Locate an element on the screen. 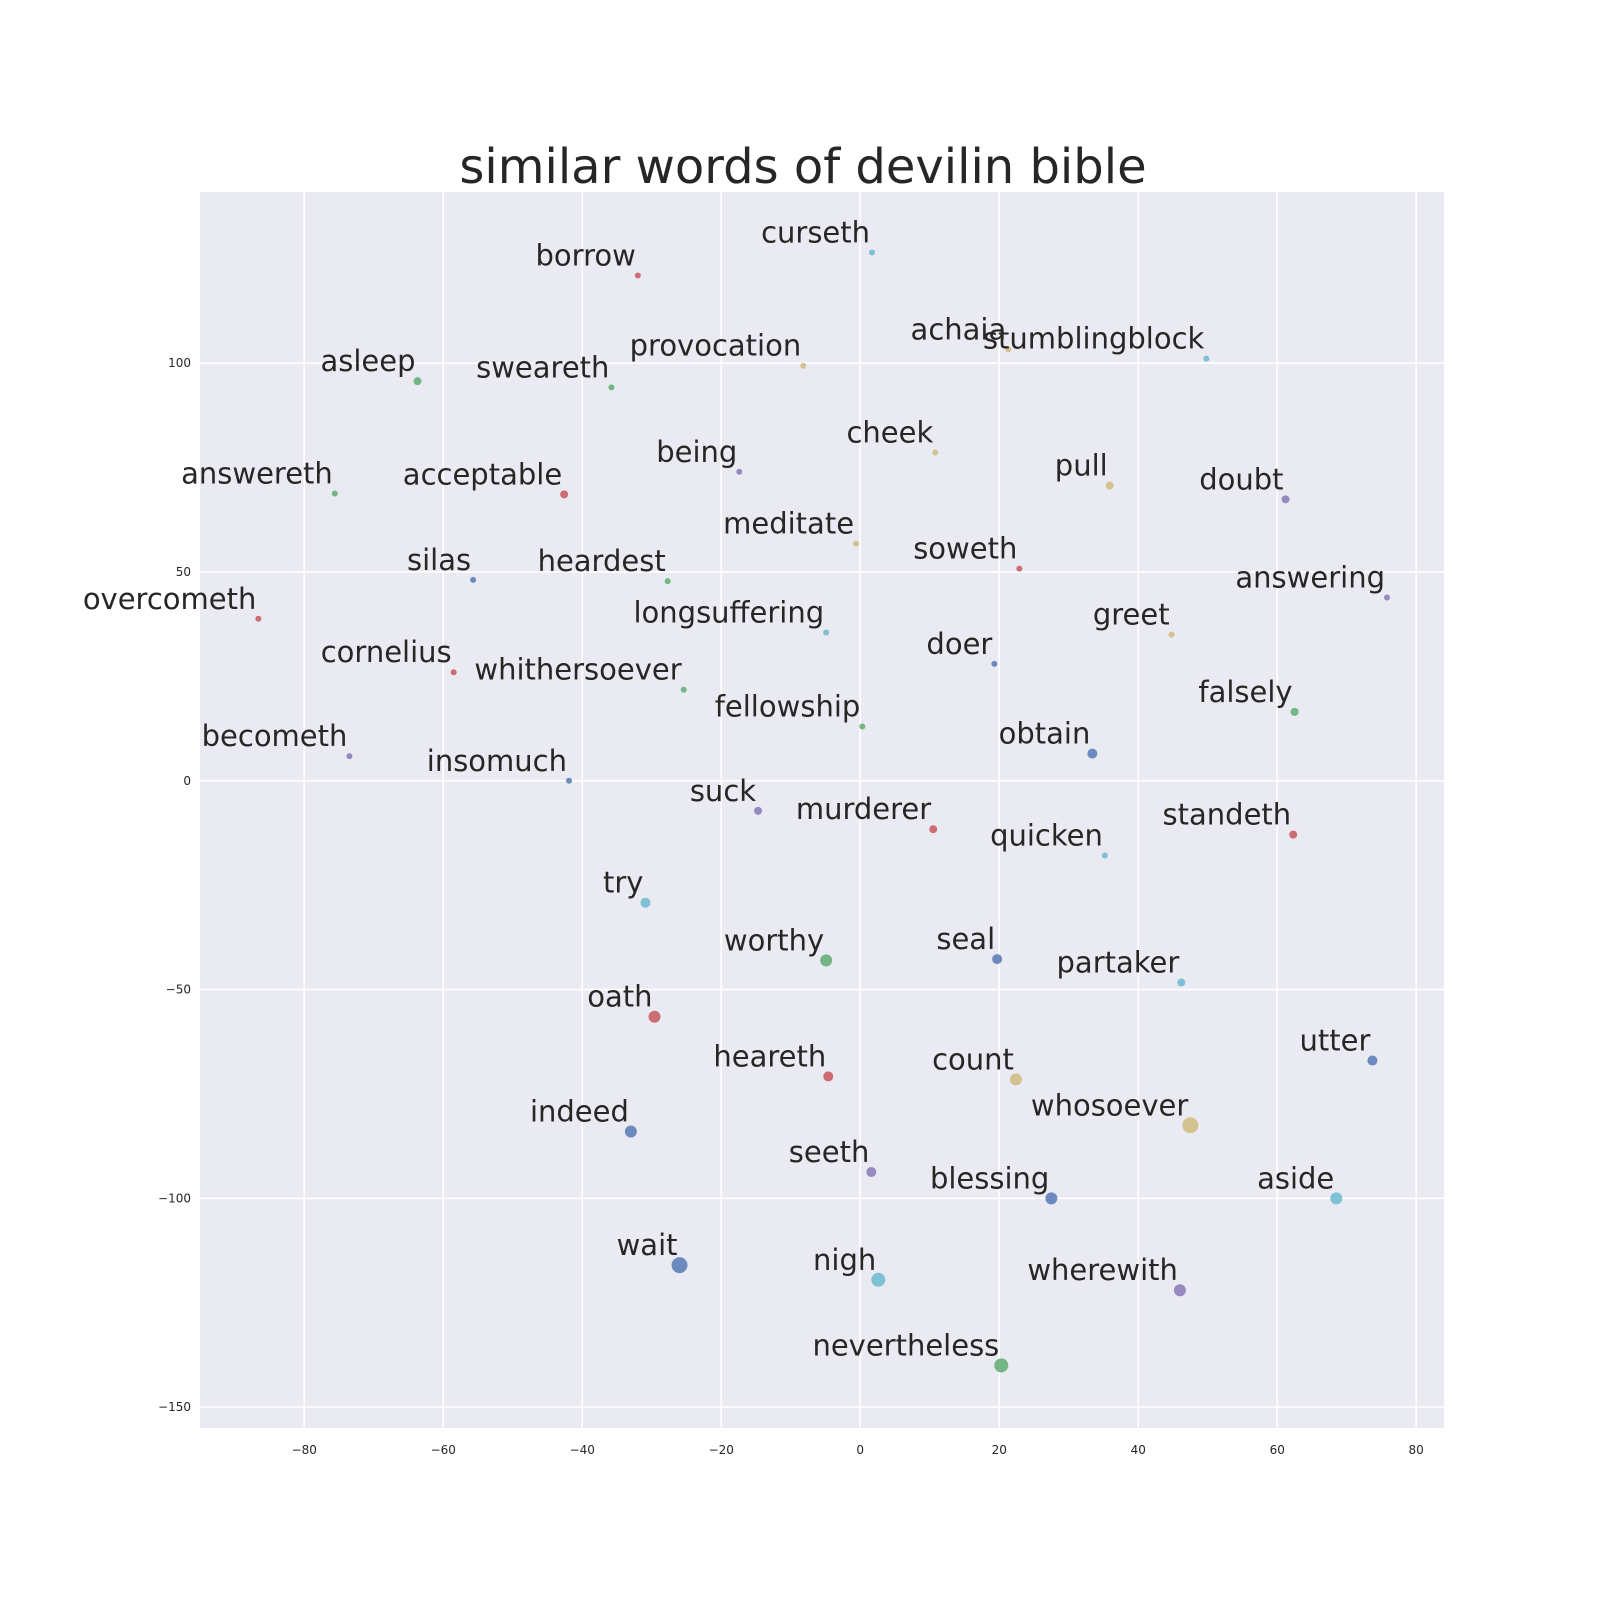  point-label: wait is located at coordinates (647, 1245).